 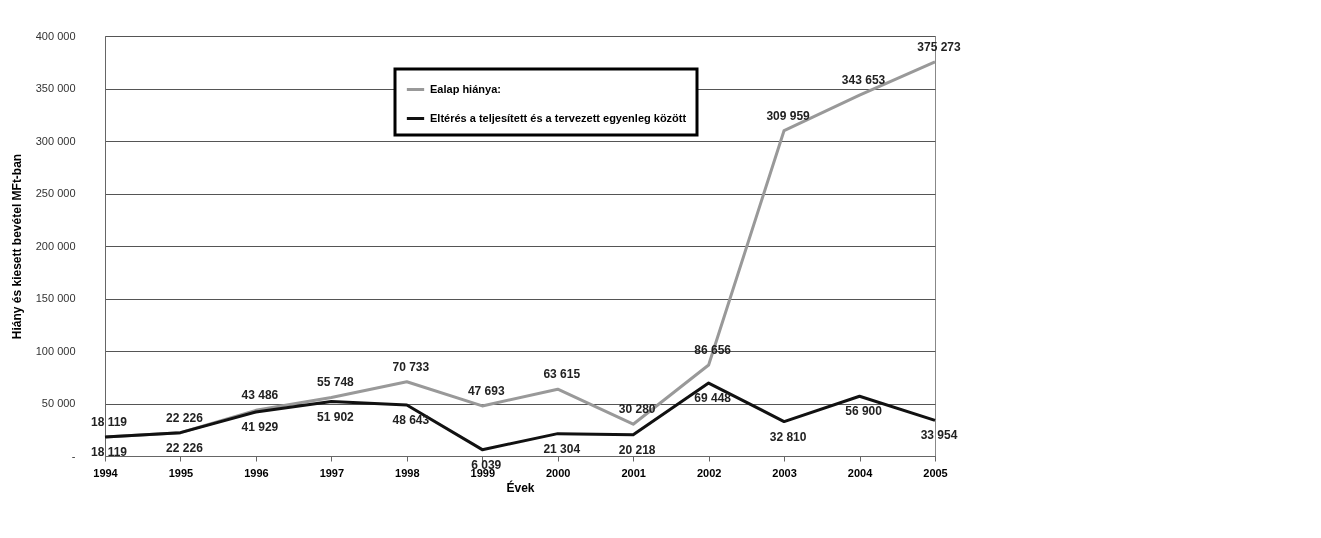 I want to click on data-label: 43 486, so click(x=260, y=395).